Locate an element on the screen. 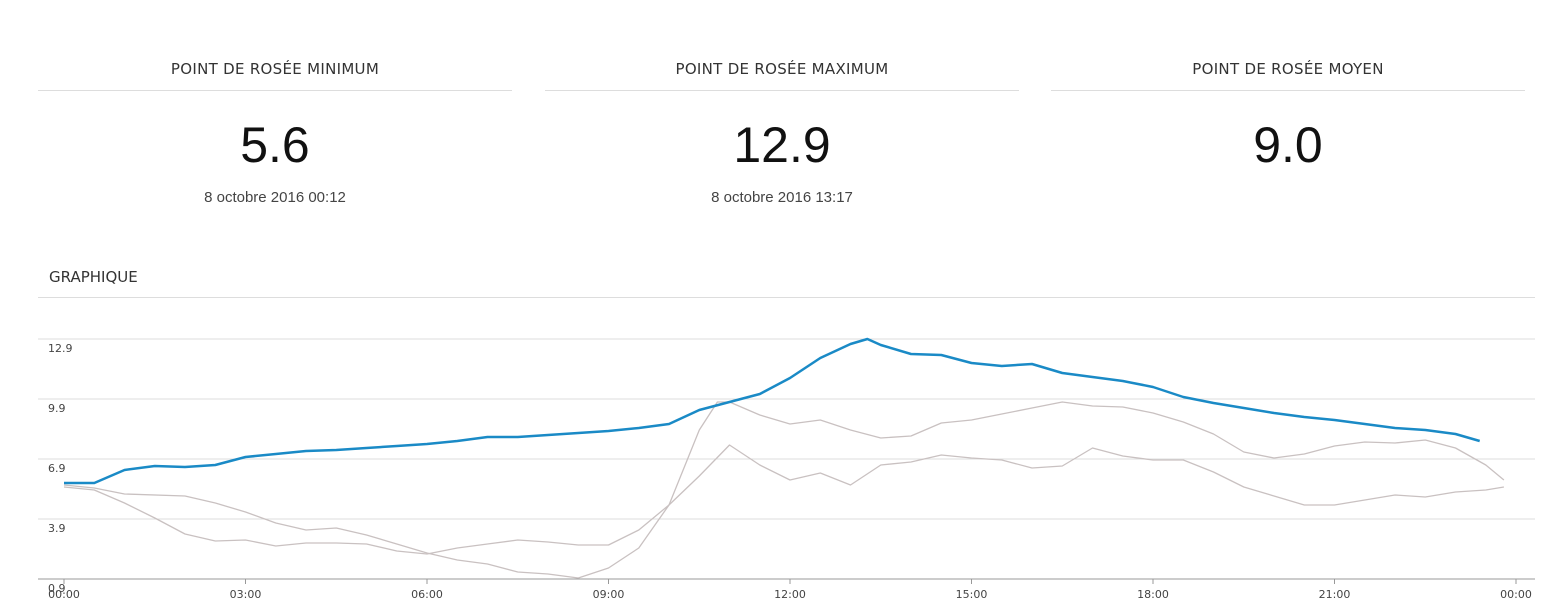 This screenshot has height=614, width=1566. x-tick-label: 18:00 is located at coordinates (1153, 594).